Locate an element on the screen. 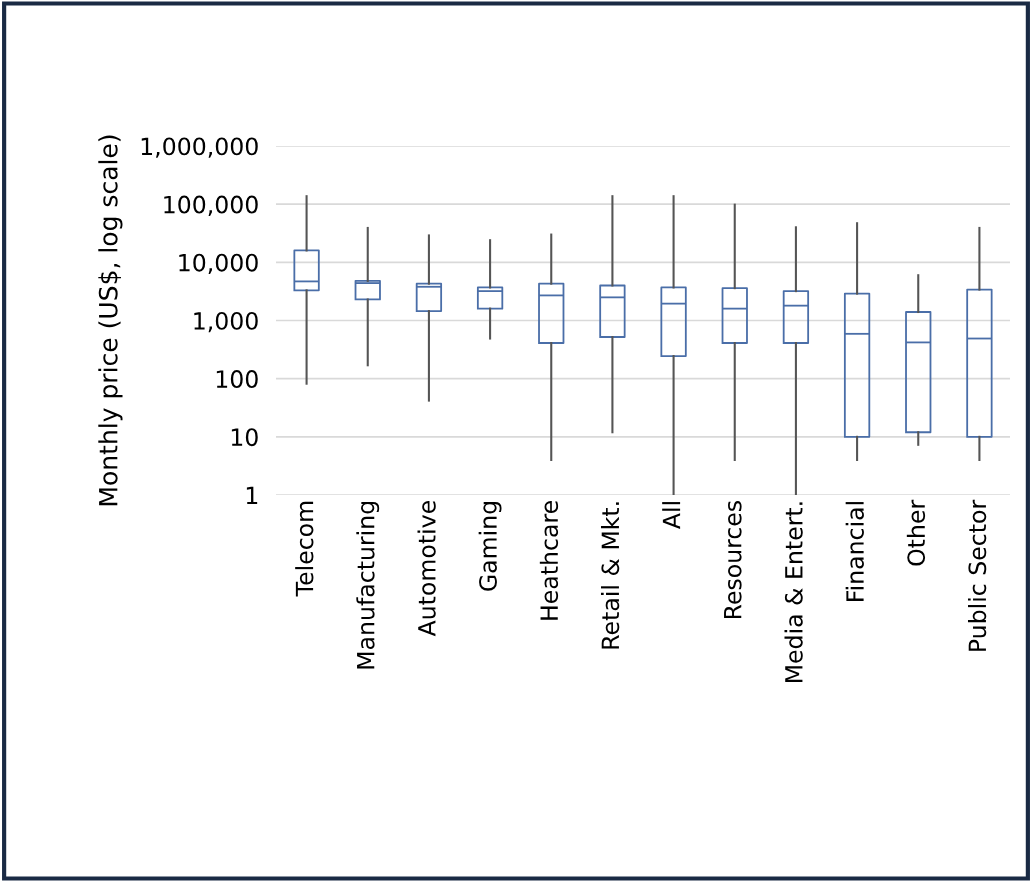  y-tick-label: 1,000 is located at coordinates (226, 322).